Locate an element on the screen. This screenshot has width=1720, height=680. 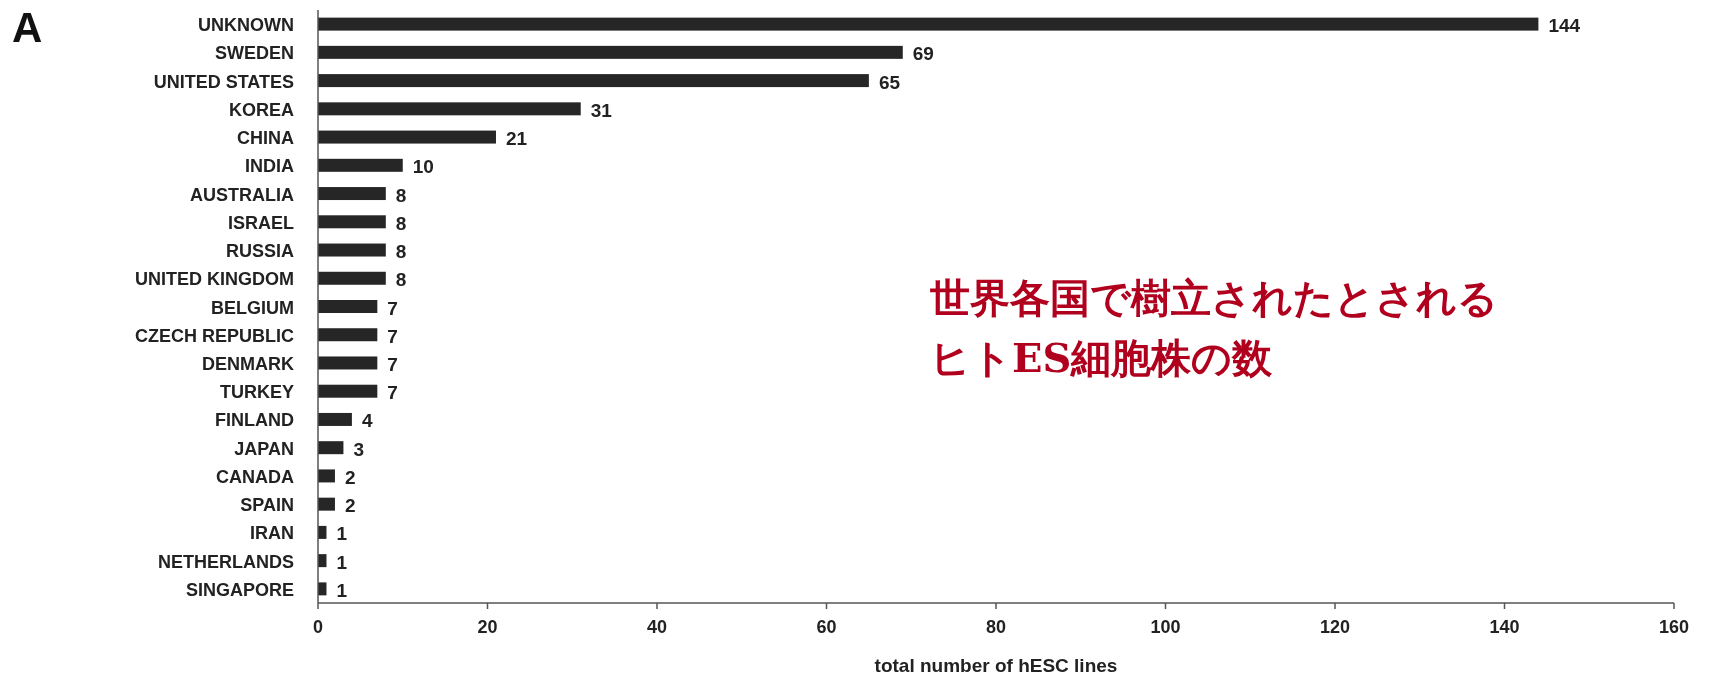
y-tick-label: DENMARK is located at coordinates (248, 363).